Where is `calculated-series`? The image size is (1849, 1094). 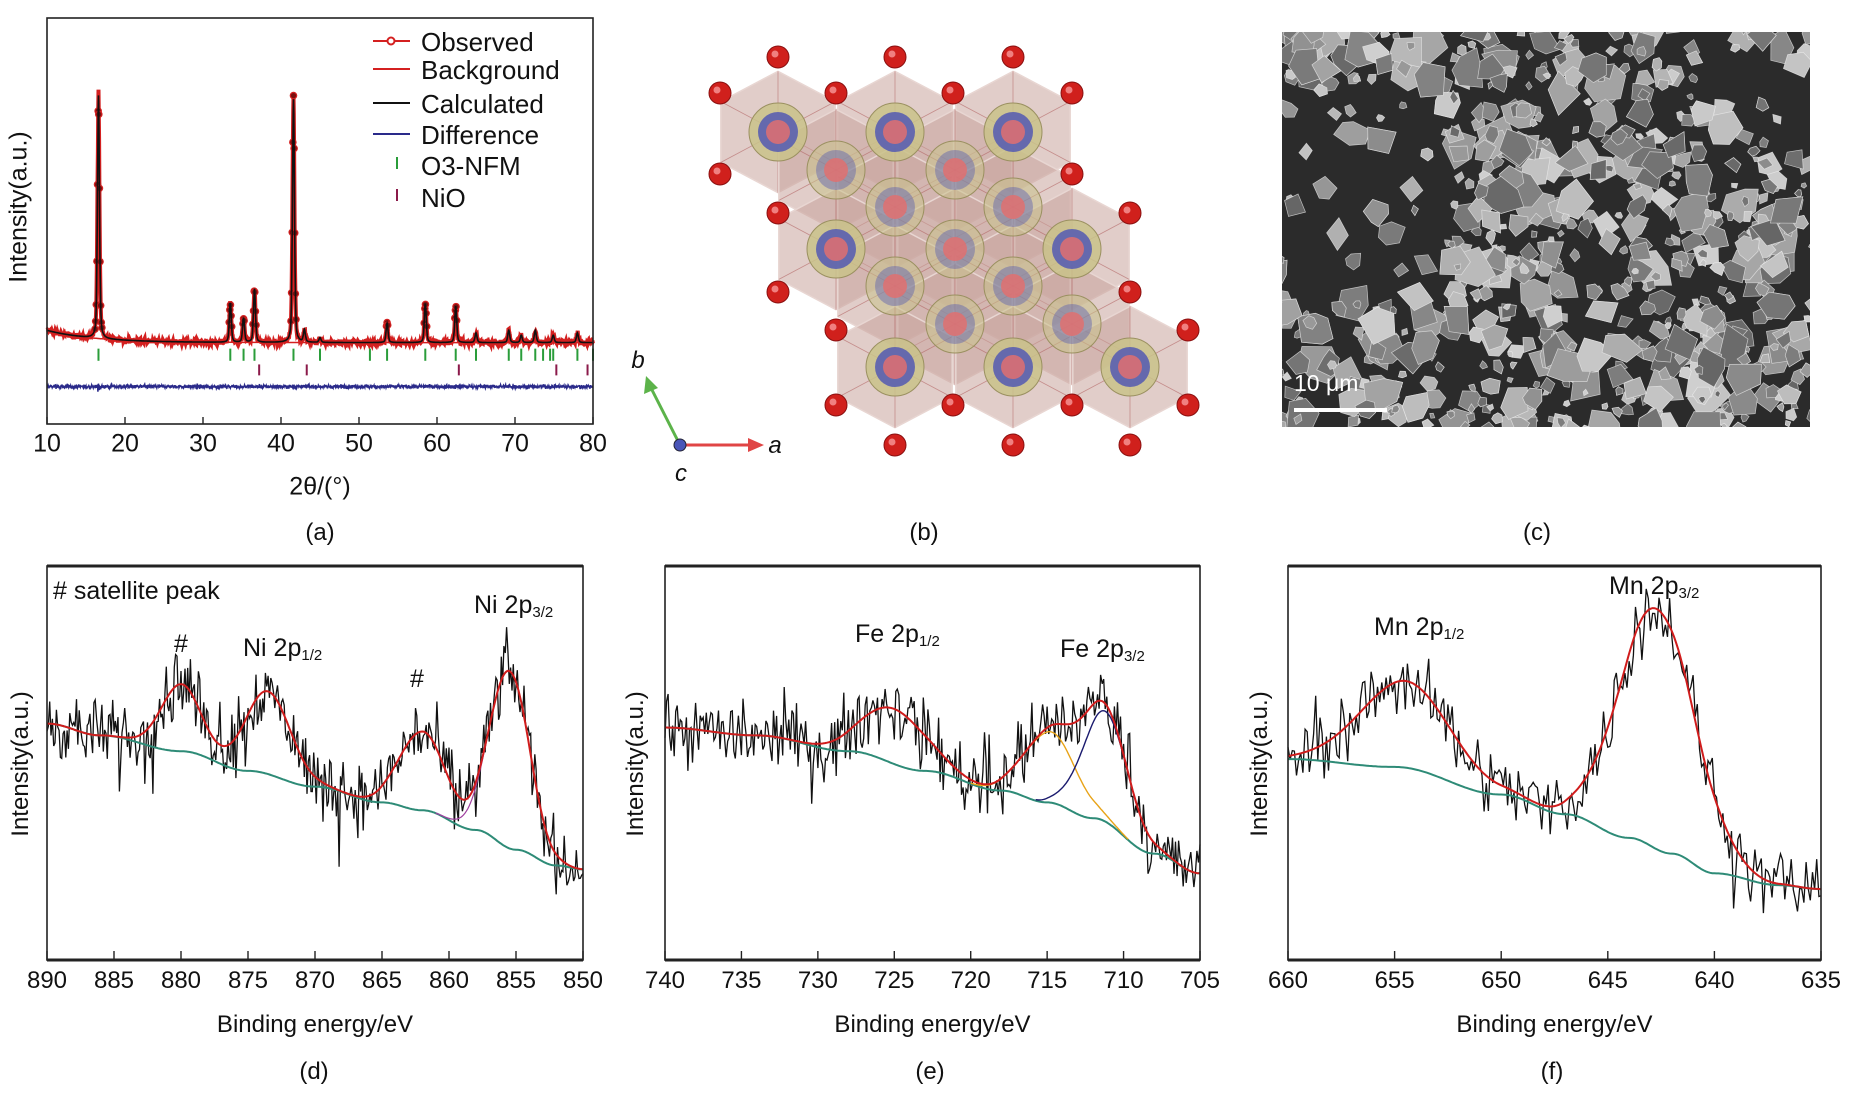
calculated-series is located at coordinates (319, 219).